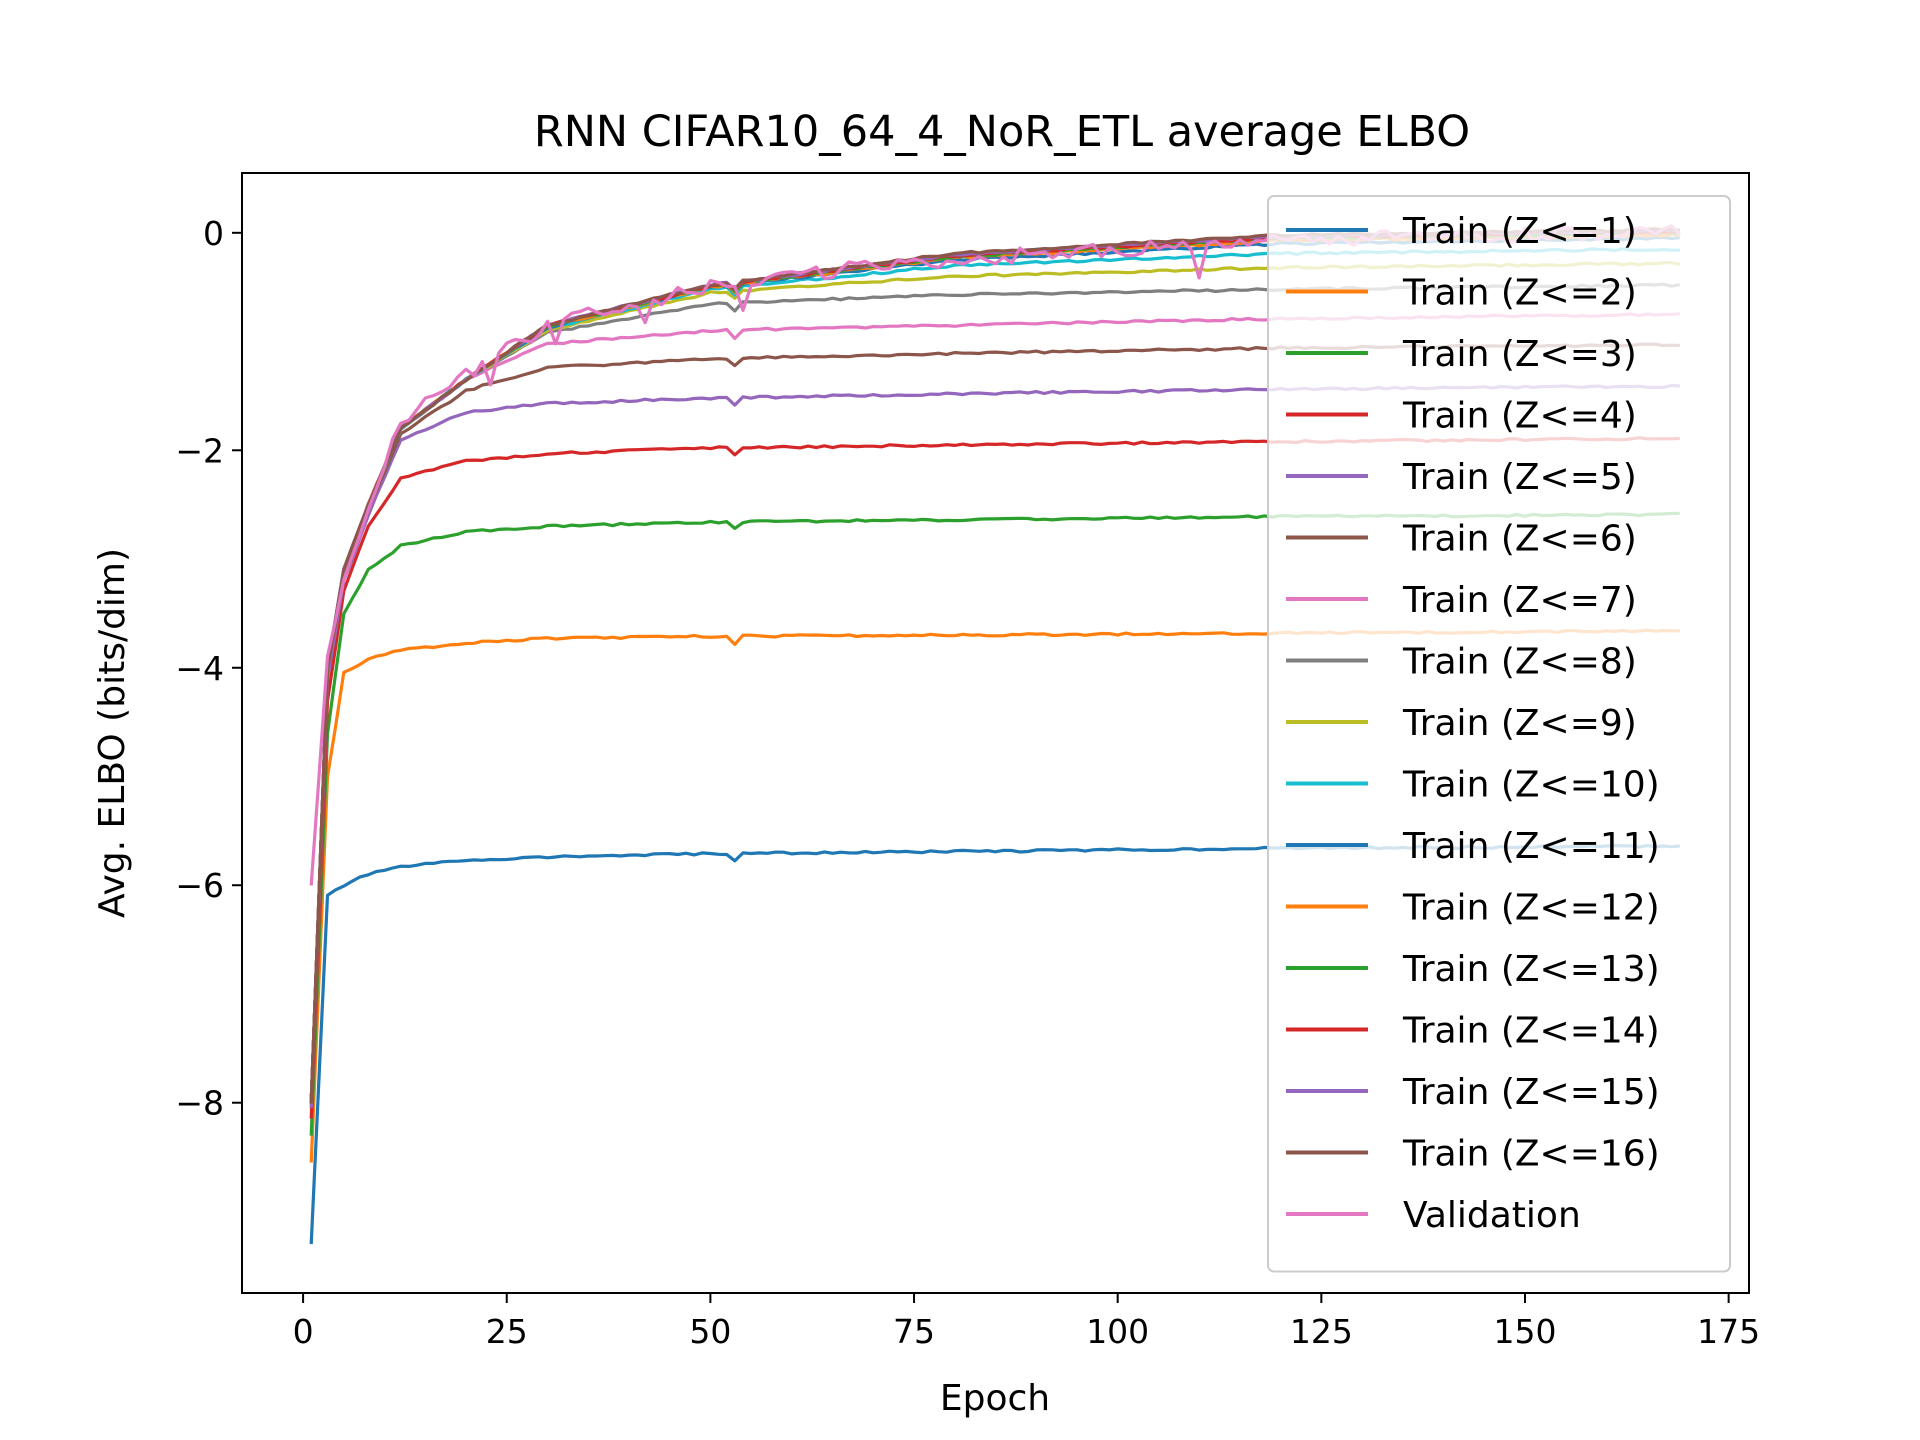 The height and width of the screenshot is (1440, 1920). I want to click on legend-entry: Train (Z<=11), so click(1531, 846).